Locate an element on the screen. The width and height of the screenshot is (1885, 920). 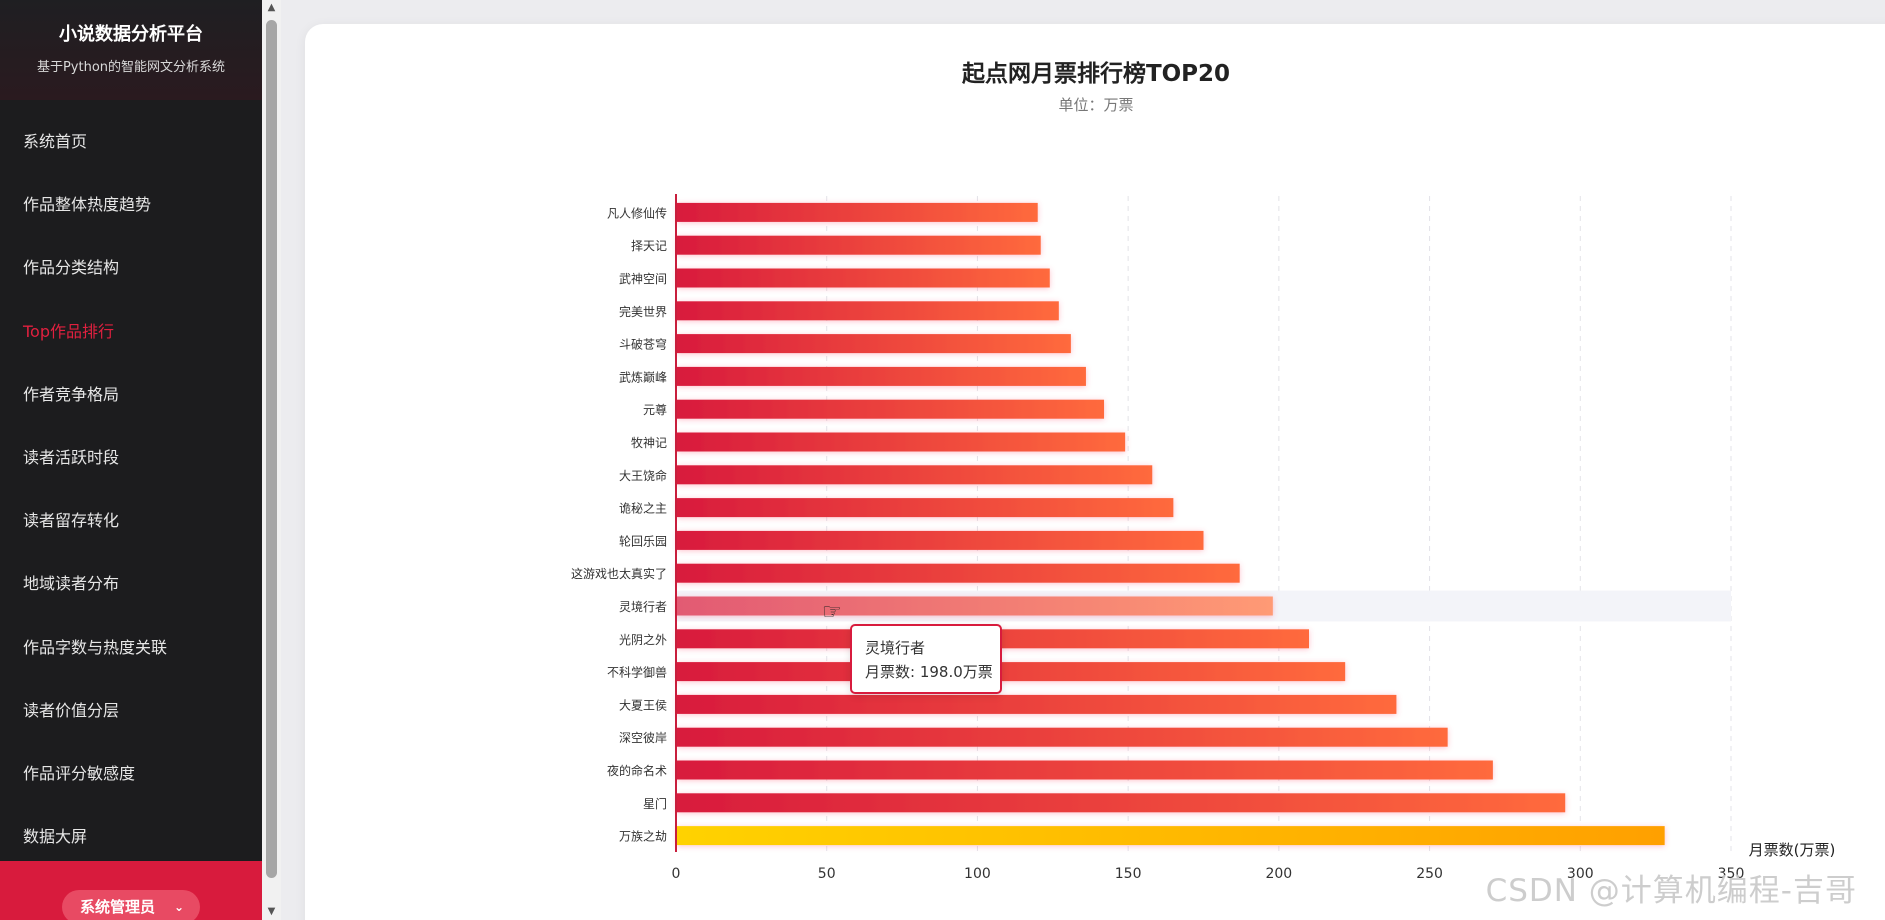
user-bar: 系统管理员 ⌄ is located at coordinates (131, 890).